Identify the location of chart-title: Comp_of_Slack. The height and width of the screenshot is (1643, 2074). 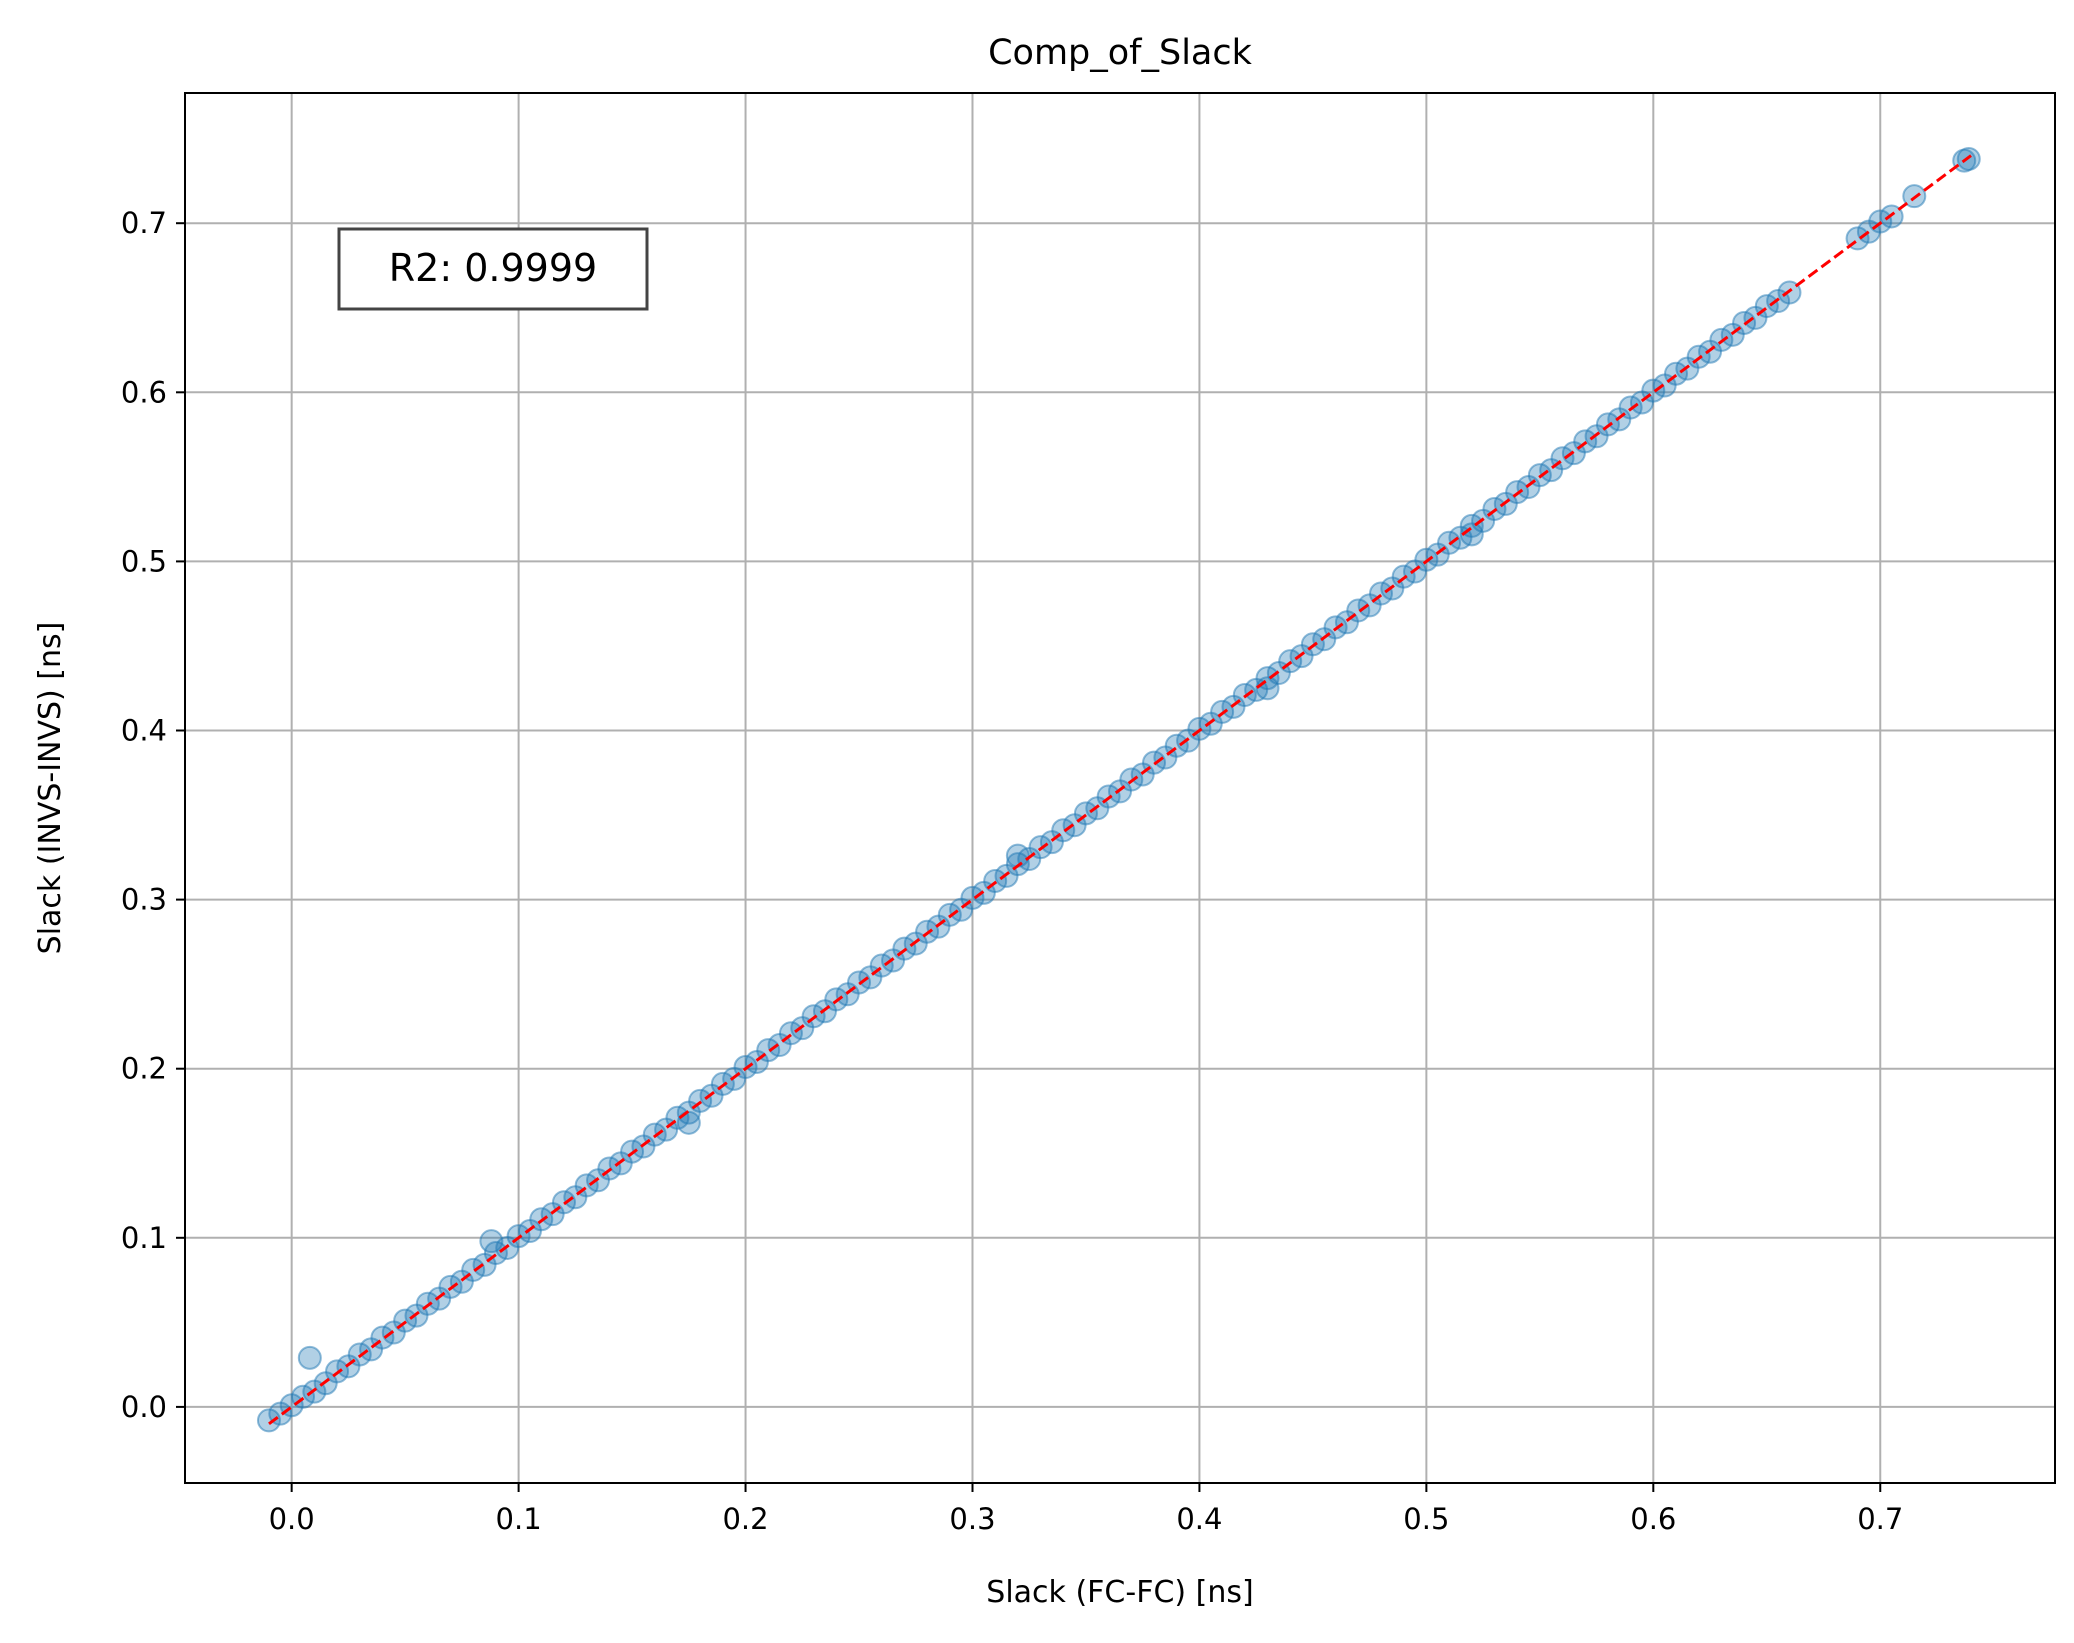
(1120, 53).